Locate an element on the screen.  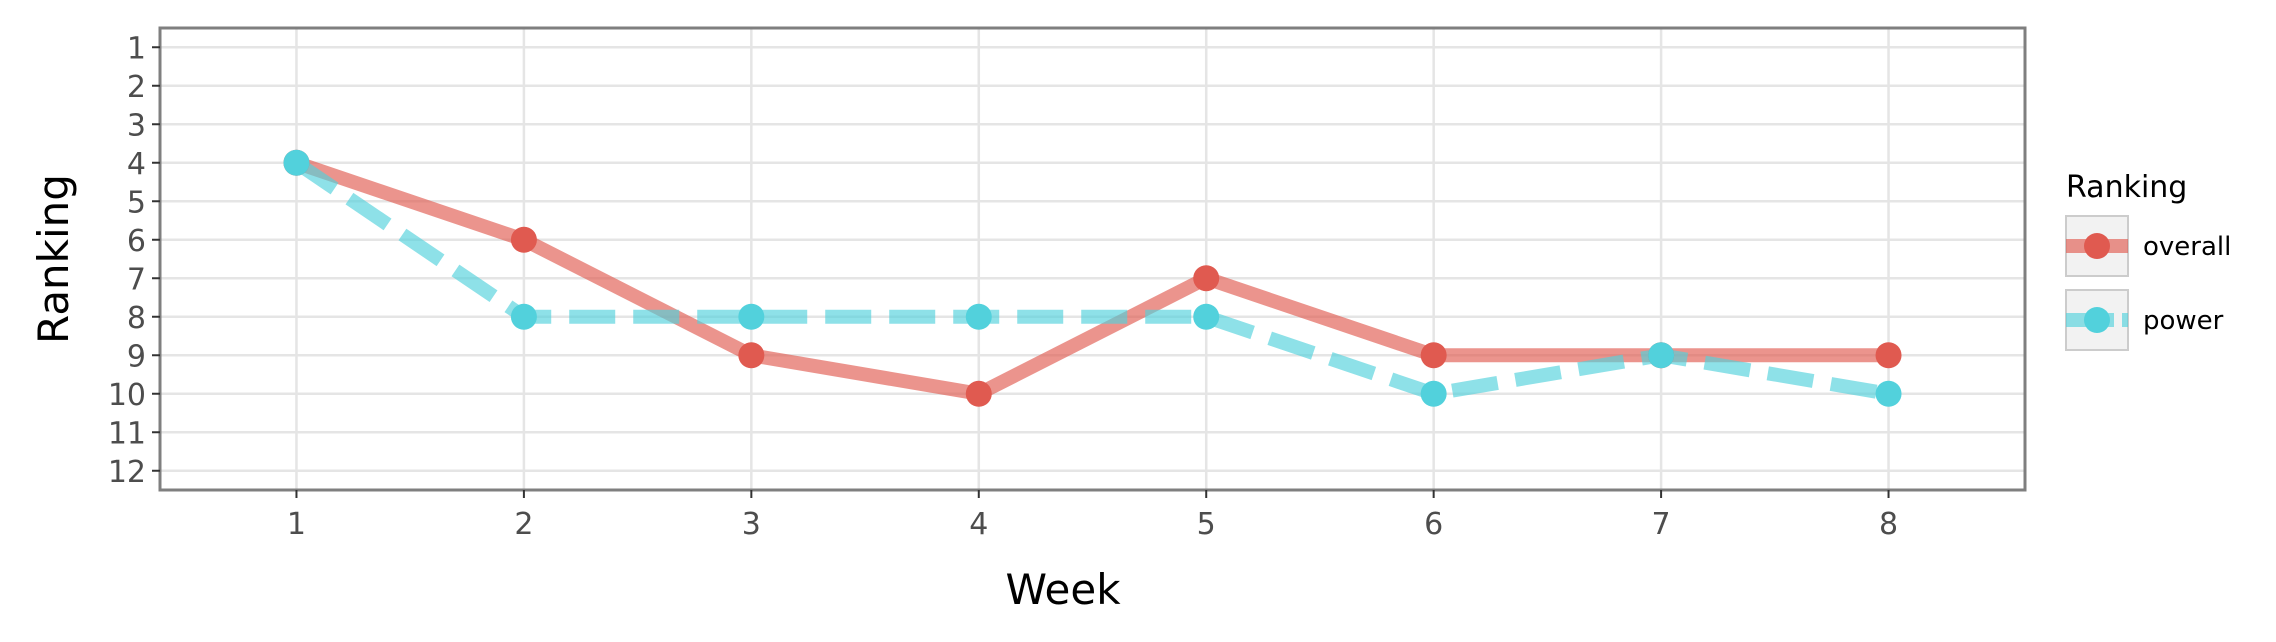
legend-label-power: power is located at coordinates (2183, 321).